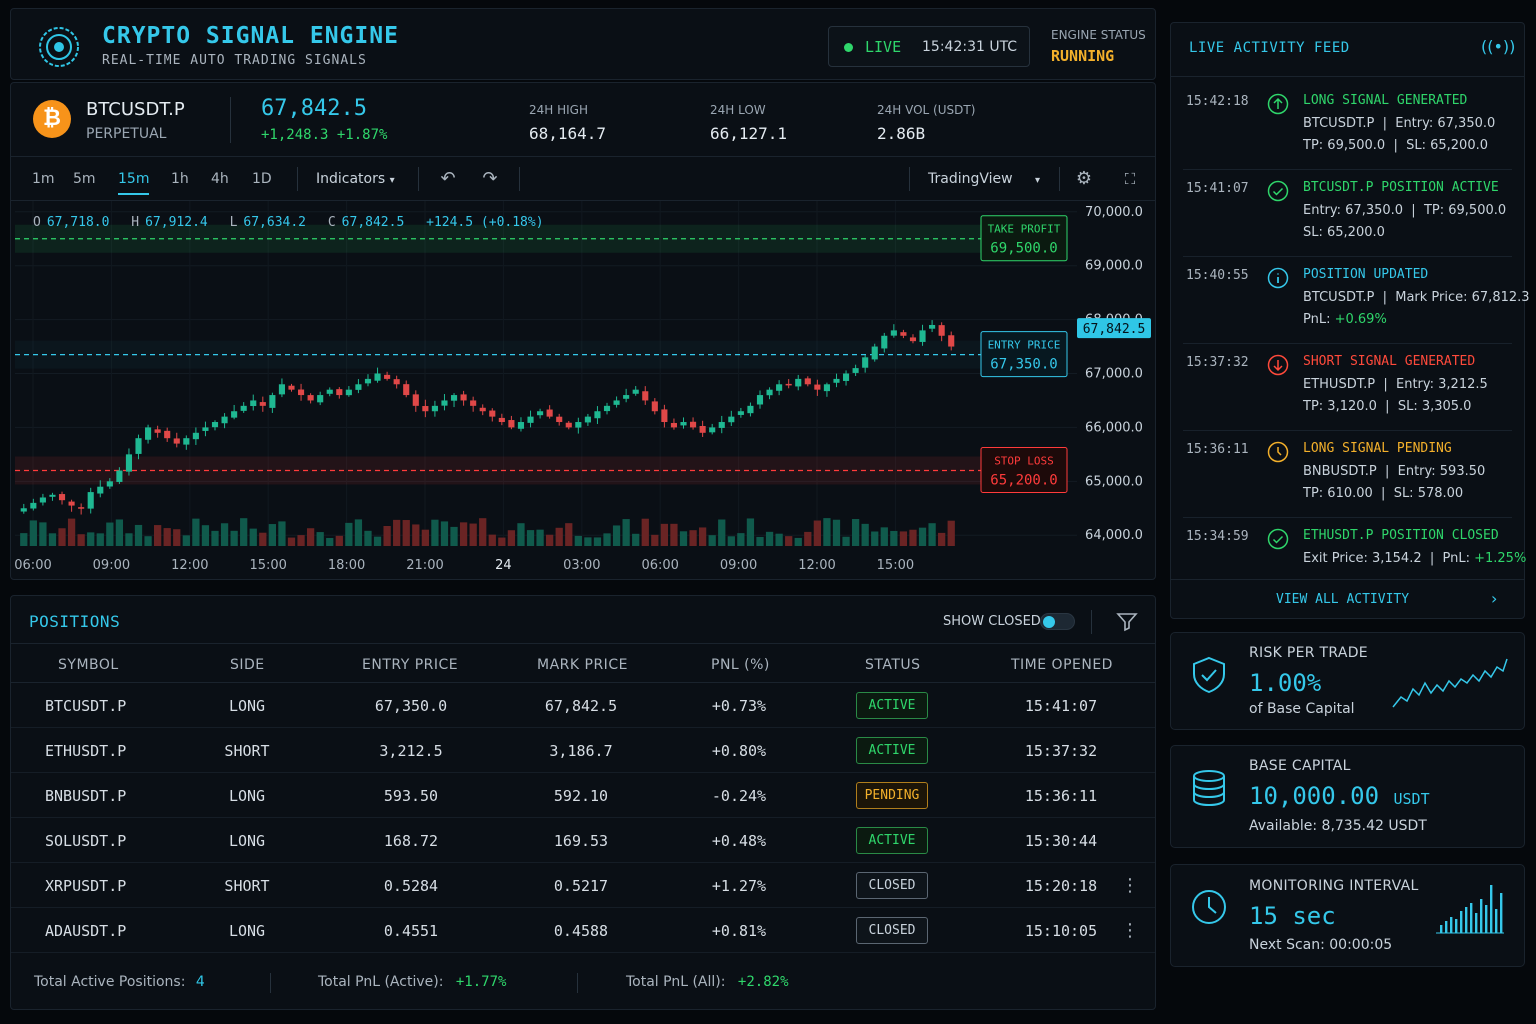 This screenshot has height=1024, width=1536. Describe the element at coordinates (1127, 622) in the screenshot. I see `filter-icon` at that location.